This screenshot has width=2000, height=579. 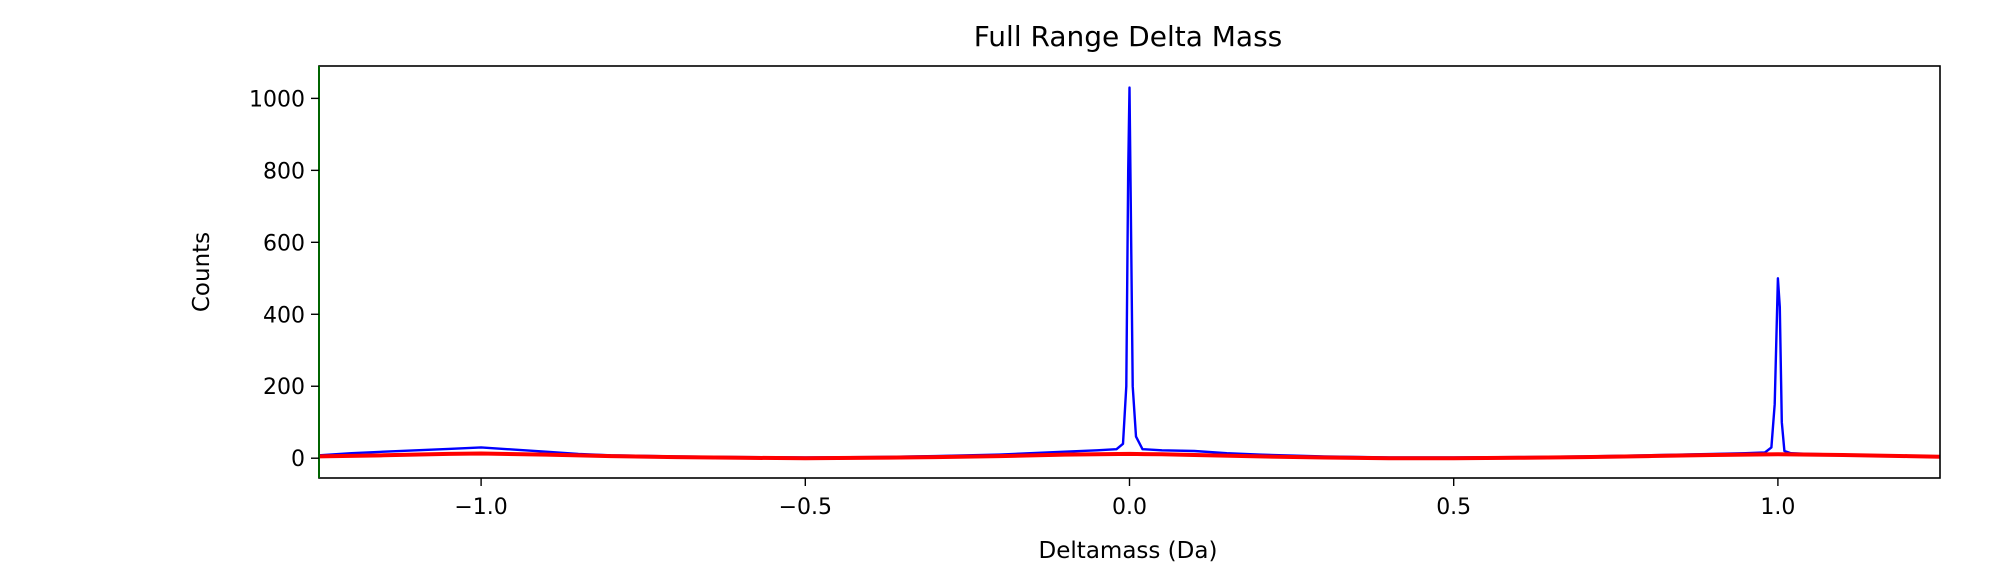 I want to click on x-ticks: −1.0 −0.5 0.0 0.5 1.0, so click(x=1124, y=499).